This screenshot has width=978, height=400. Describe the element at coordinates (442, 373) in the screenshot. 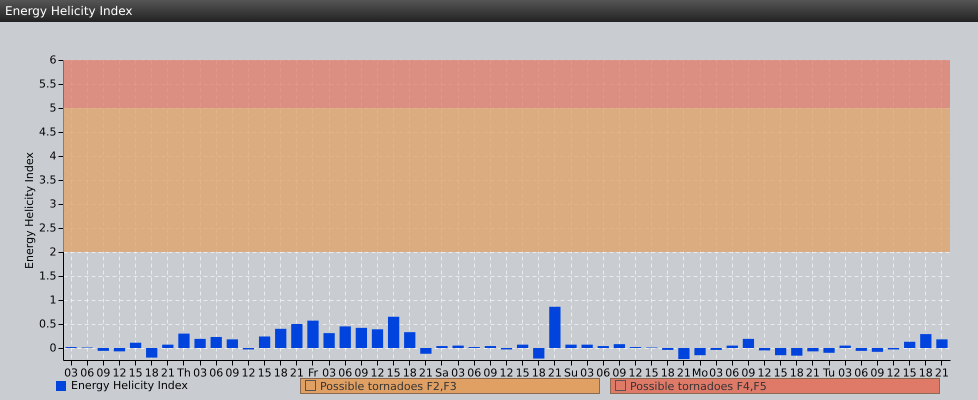

I see `x-tick-label: Sa` at that location.